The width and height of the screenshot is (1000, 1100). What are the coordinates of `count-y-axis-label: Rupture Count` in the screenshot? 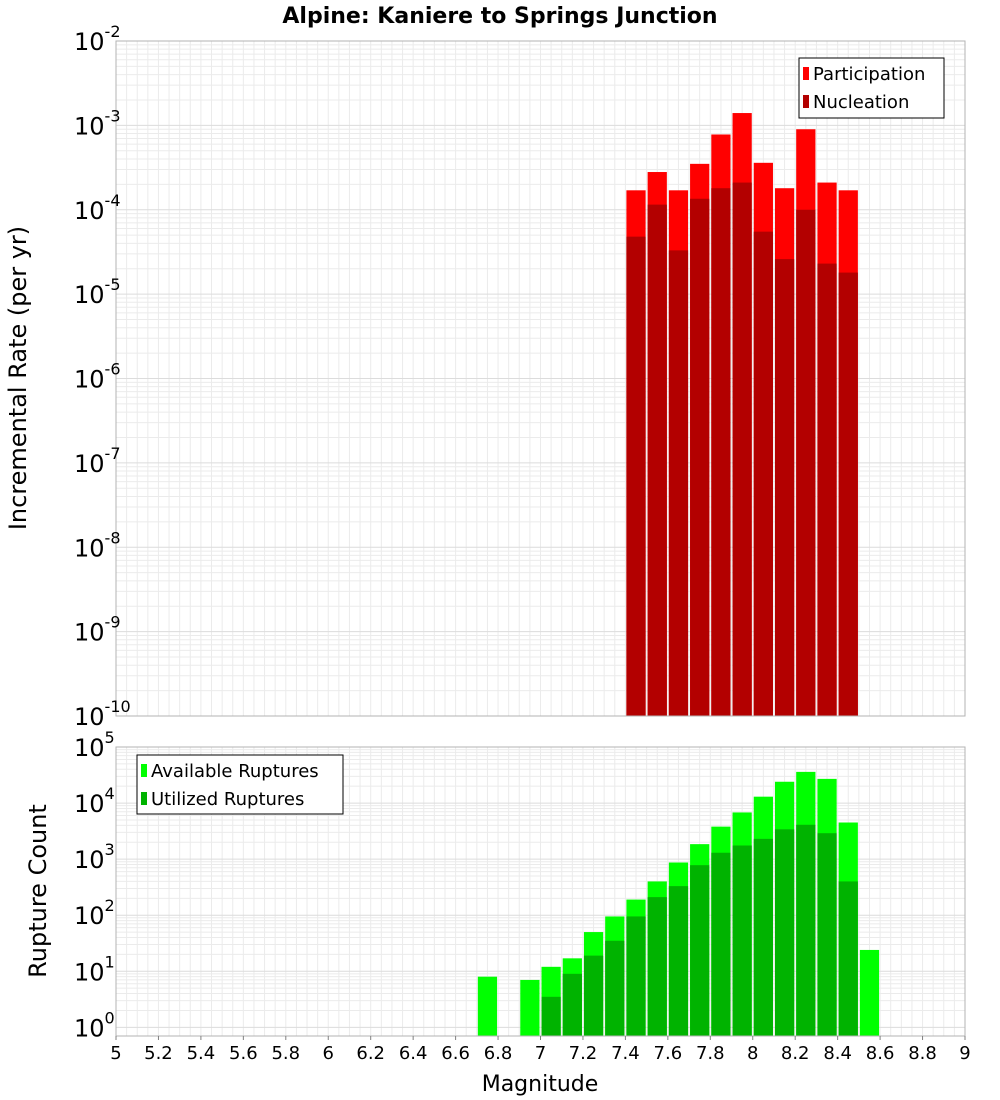 It's located at (38, 891).